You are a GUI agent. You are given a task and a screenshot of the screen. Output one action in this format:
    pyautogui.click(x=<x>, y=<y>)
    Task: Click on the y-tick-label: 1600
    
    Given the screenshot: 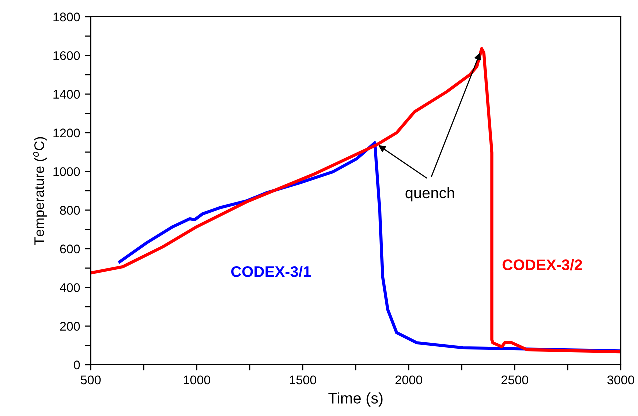 What is the action you would take?
    pyautogui.click(x=67, y=55)
    